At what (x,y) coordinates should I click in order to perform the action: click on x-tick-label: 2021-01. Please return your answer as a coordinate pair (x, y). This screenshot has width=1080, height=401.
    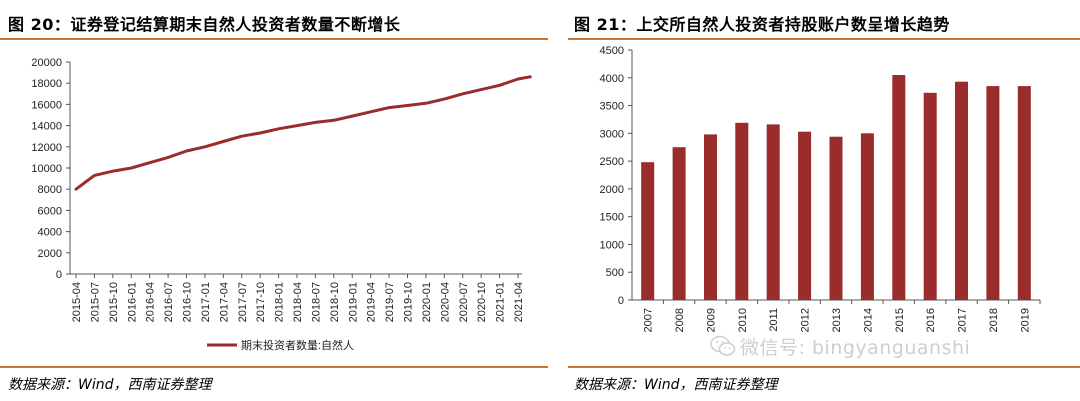
    Looking at the image, I should click on (501, 302).